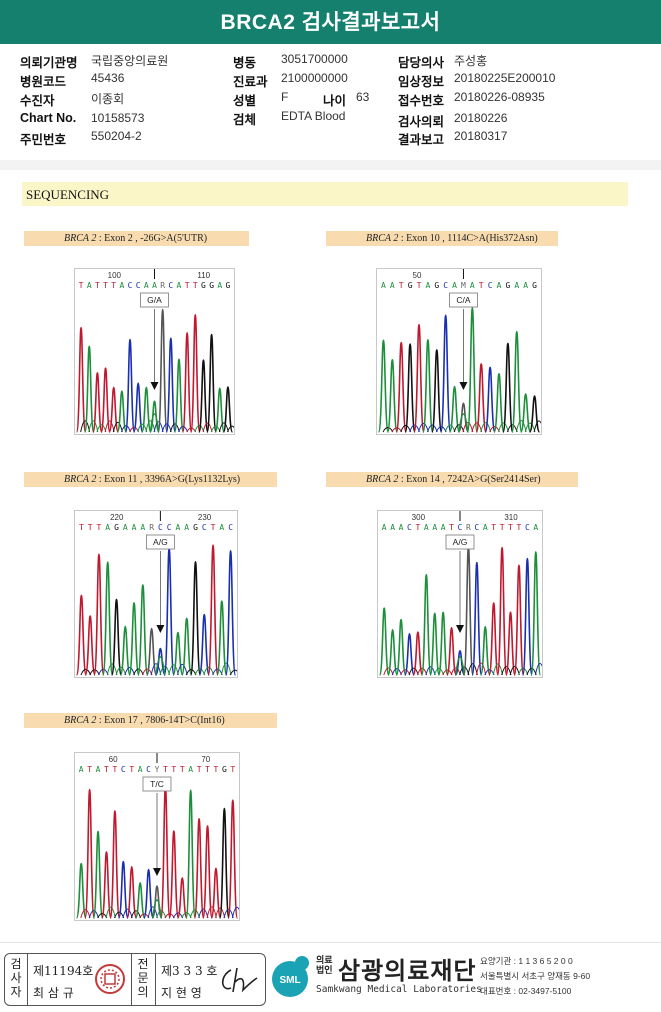 This screenshot has height=1012, width=661. What do you see at coordinates (16, 978) in the screenshot?
I see `examiner-label: 검사자` at bounding box center [16, 978].